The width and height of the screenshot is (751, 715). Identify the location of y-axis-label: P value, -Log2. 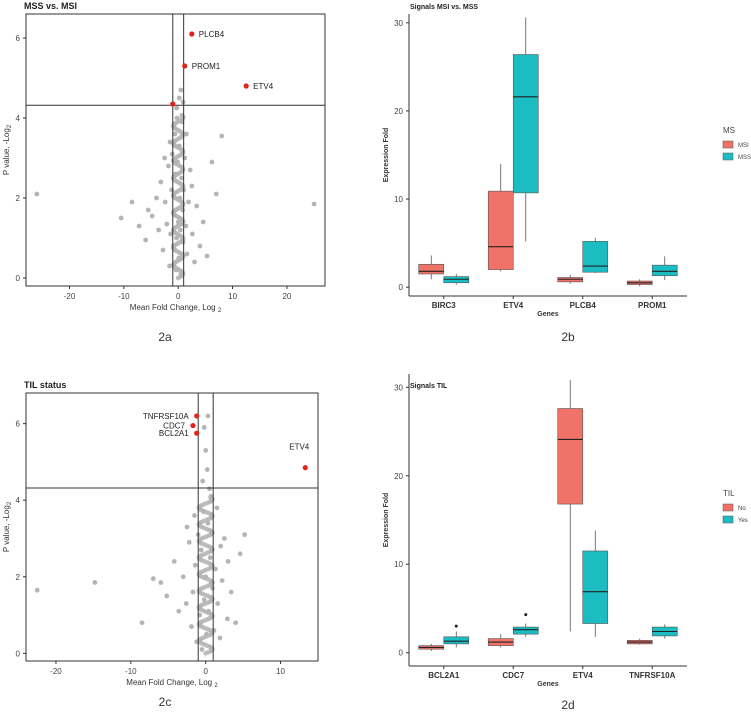
(7, 149).